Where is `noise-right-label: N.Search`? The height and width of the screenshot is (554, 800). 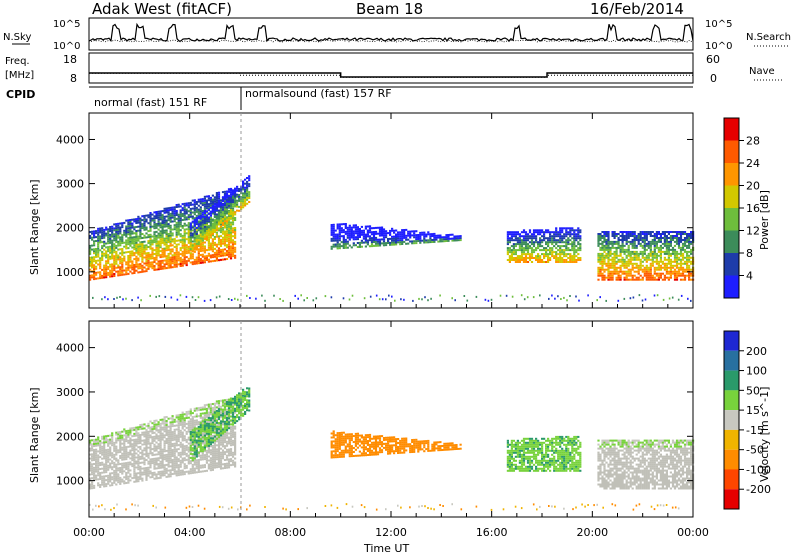
noise-right-label: N.Search is located at coordinates (768, 37).